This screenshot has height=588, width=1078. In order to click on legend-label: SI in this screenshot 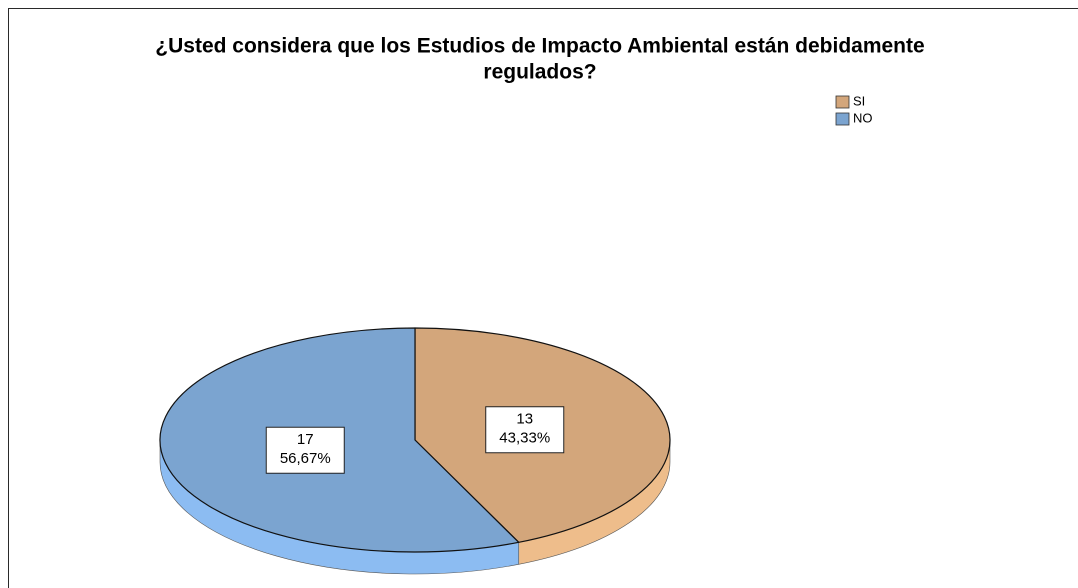, I will do `click(859, 100)`.